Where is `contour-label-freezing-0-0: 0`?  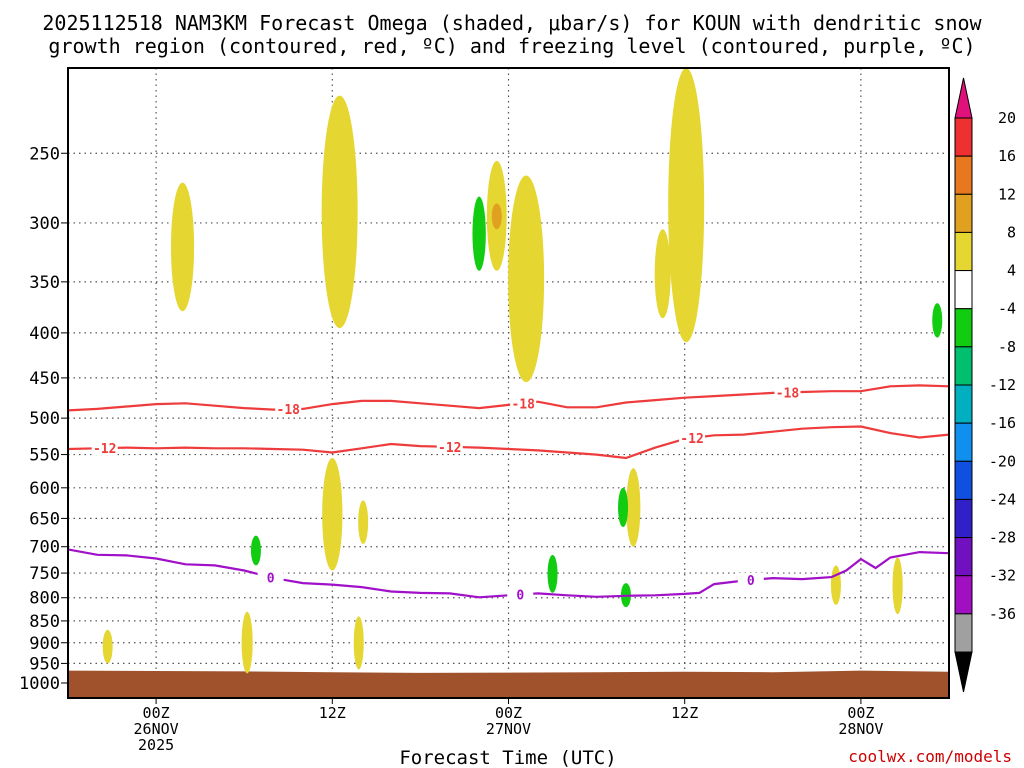
contour-label-freezing-0-0: 0 is located at coordinates (271, 578).